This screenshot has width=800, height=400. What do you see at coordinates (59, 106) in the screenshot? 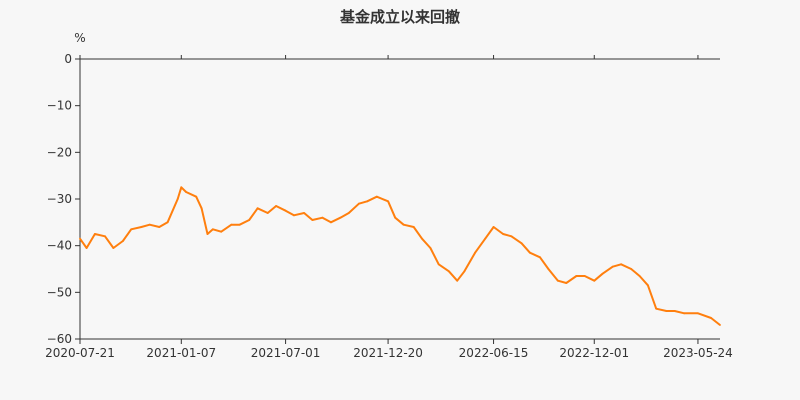
I see `y-tick-label: −10` at bounding box center [59, 106].